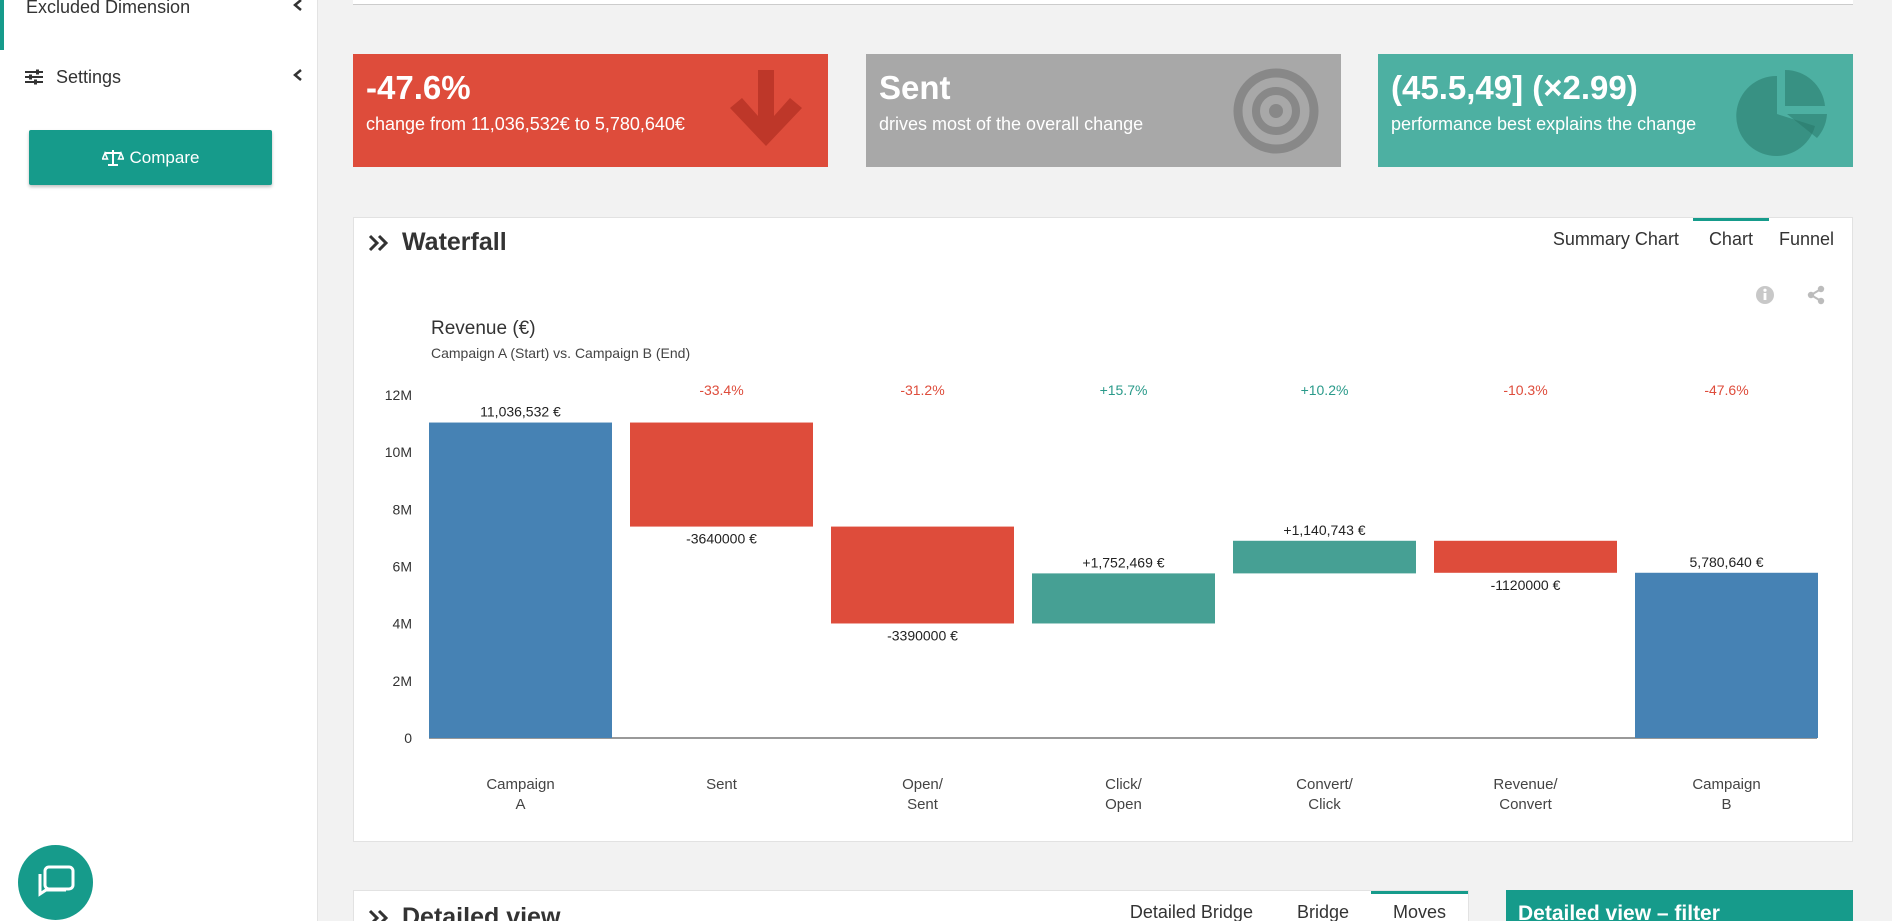  Describe the element at coordinates (1615, 239) in the screenshot. I see `tab-summary-chart: Summary Chart` at that location.